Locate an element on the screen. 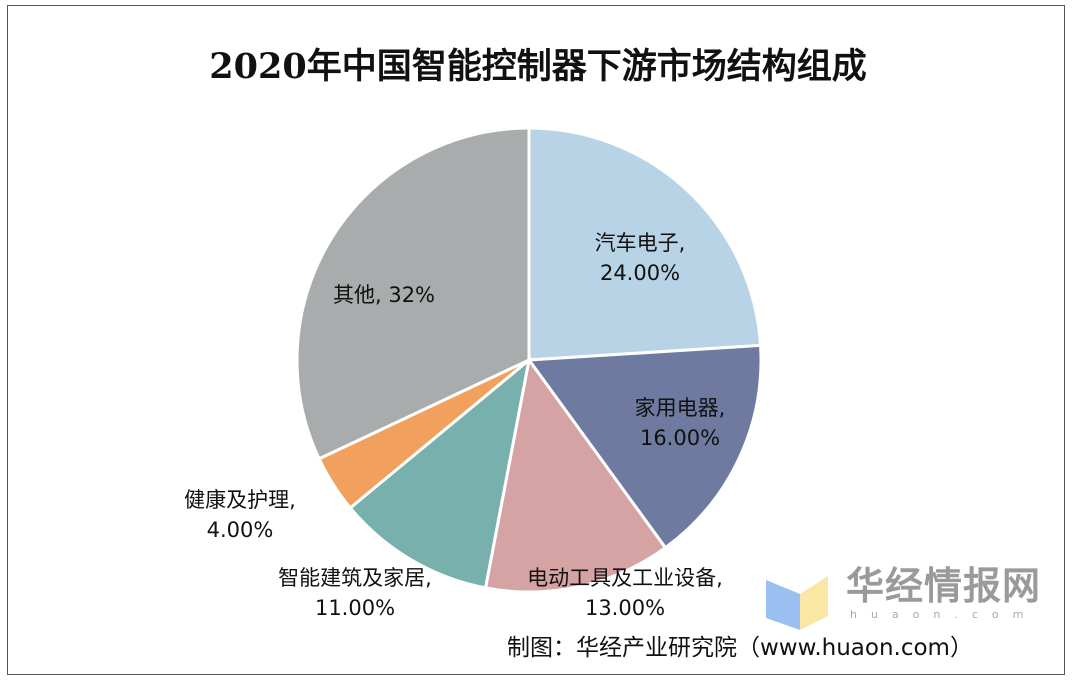 This screenshot has width=1076, height=692. label-health-care: 健康及护理, 4.00% is located at coordinates (240, 515).